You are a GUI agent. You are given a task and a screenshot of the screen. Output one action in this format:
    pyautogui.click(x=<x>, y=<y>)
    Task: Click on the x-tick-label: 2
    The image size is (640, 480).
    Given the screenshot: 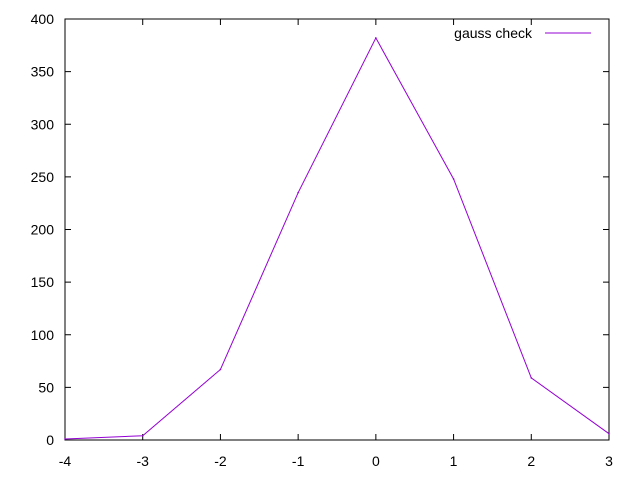 What is the action you would take?
    pyautogui.click(x=531, y=461)
    